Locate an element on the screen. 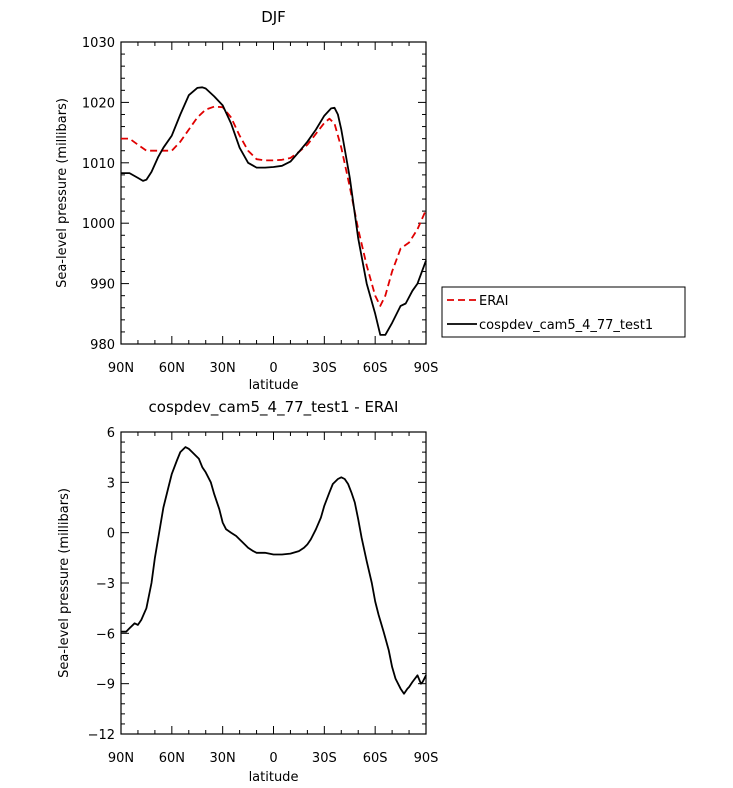 Image resolution: width=733 pixels, height=788 pixels. plot2-x-tick-label: 60N is located at coordinates (172, 758).